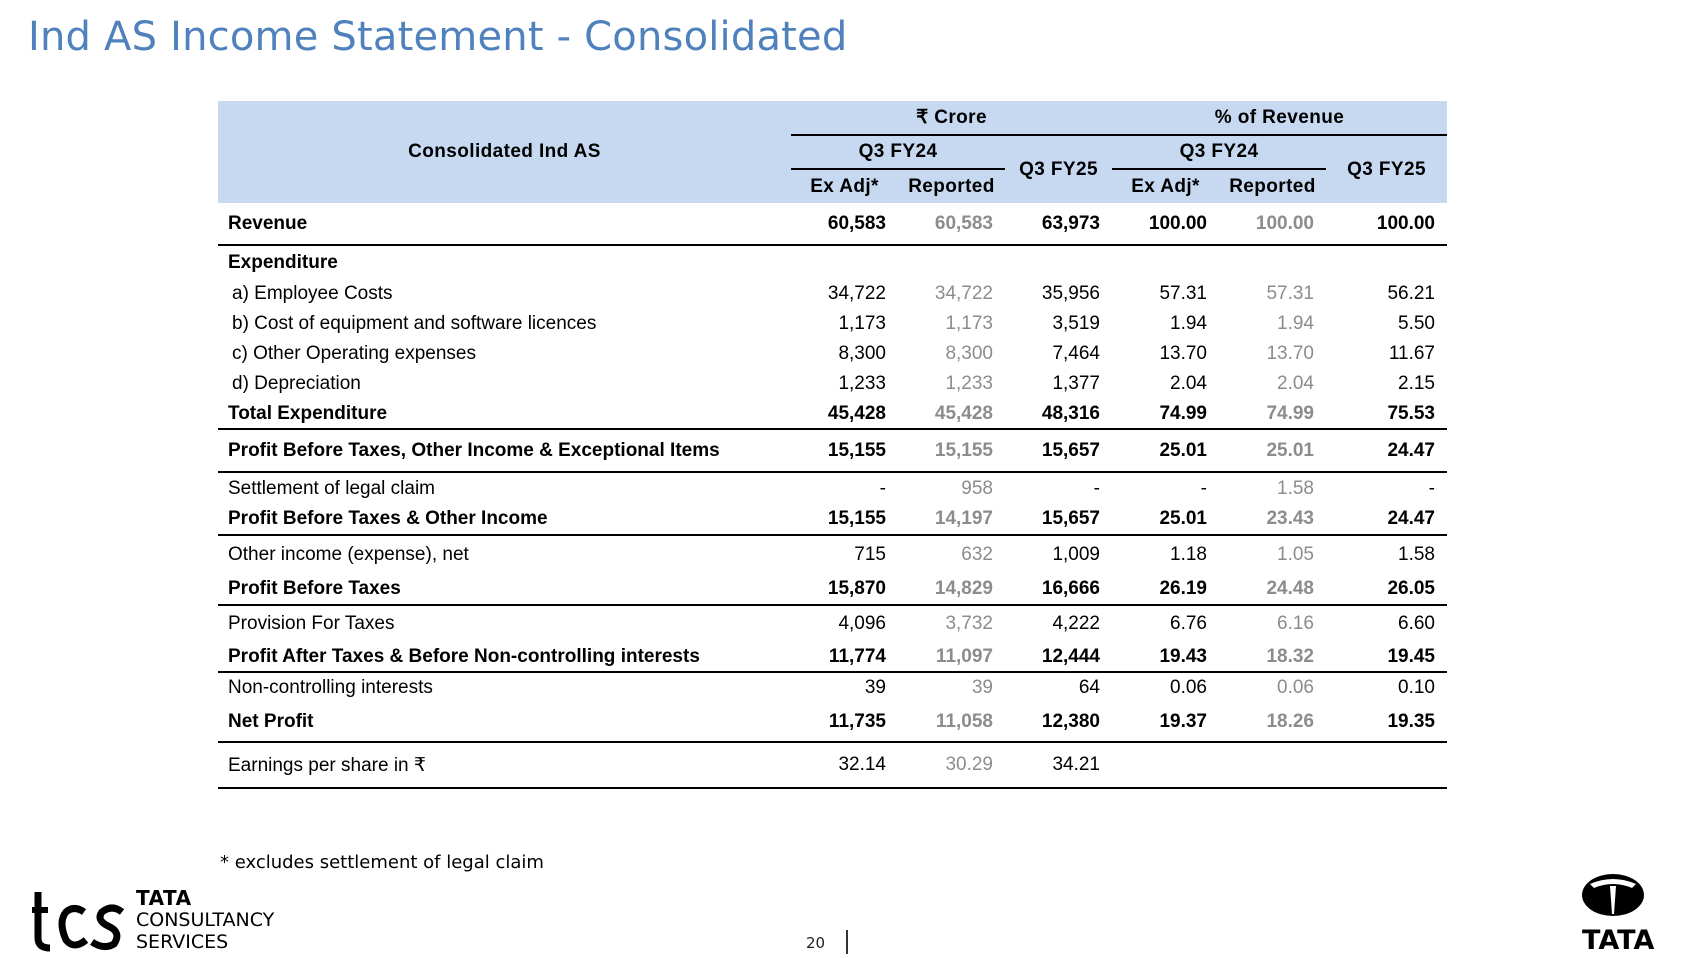 The height and width of the screenshot is (958, 1685). What do you see at coordinates (1058, 414) in the screenshot?
I see `row-value: 48,316` at bounding box center [1058, 414].